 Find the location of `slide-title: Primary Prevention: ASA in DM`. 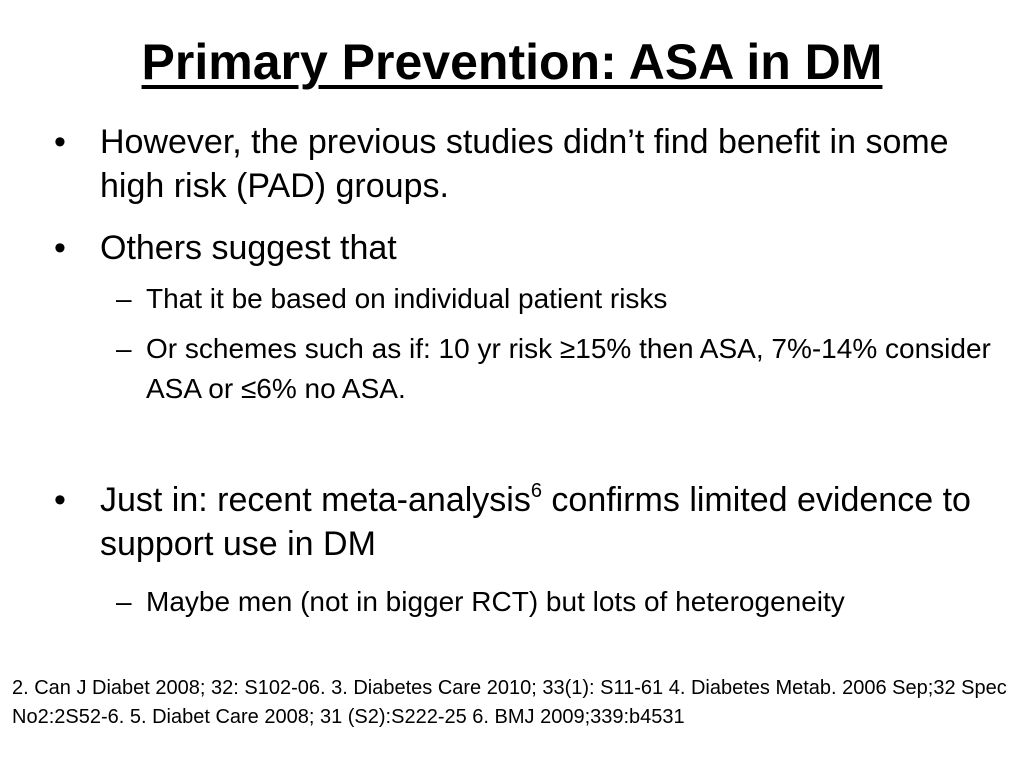

slide-title: Primary Prevention: ASA in DM is located at coordinates (512, 62).